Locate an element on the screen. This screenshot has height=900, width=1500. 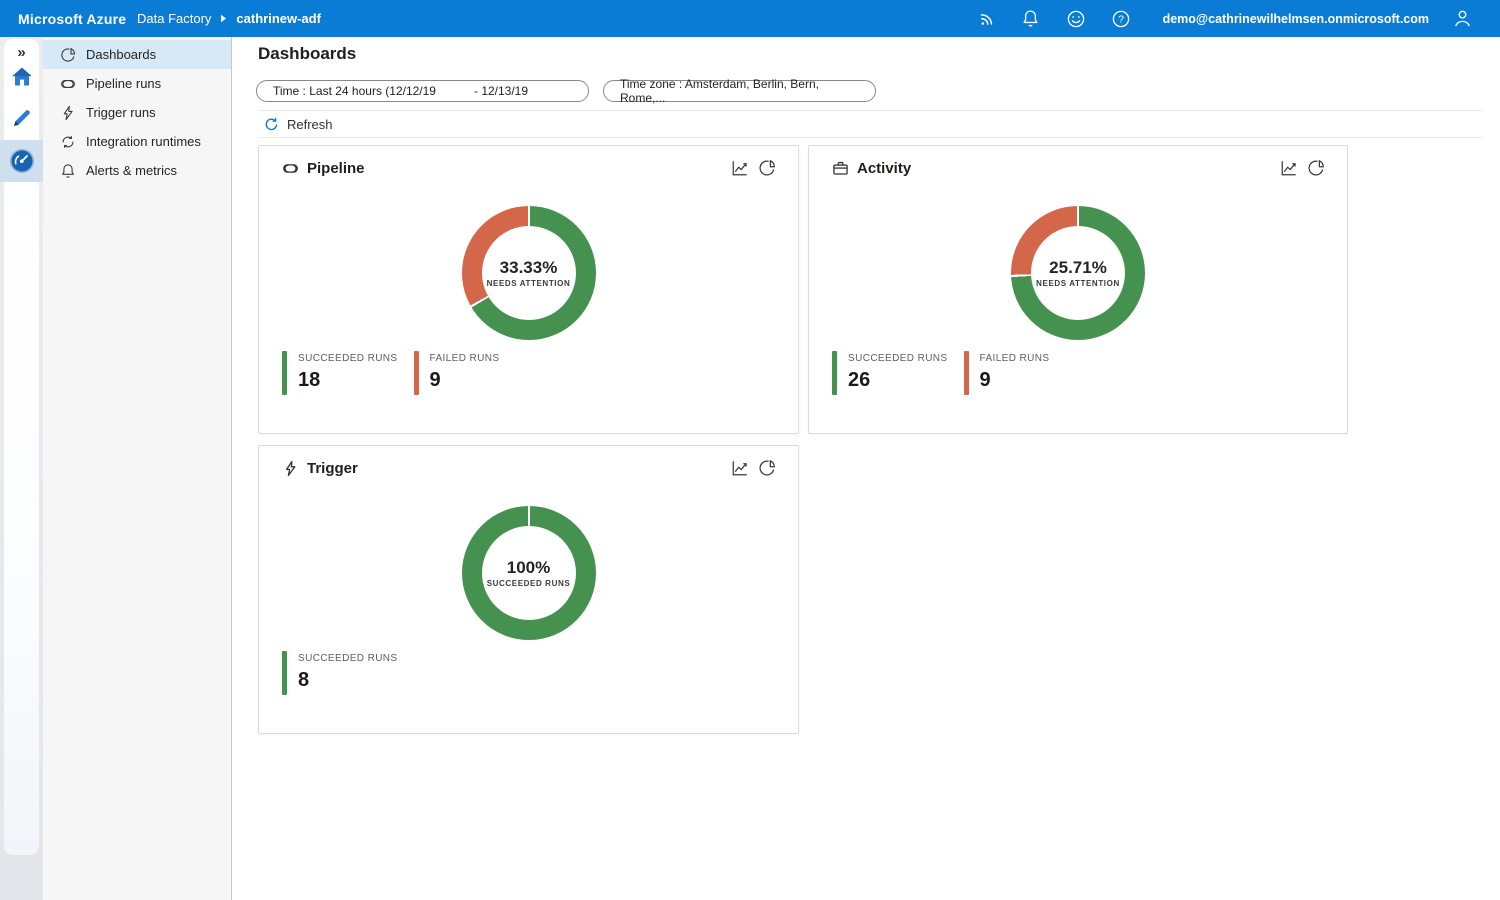
pipeline-legends: SUCCEEDED RUNS 18 FAILED RUNS 9 is located at coordinates (392, 373).